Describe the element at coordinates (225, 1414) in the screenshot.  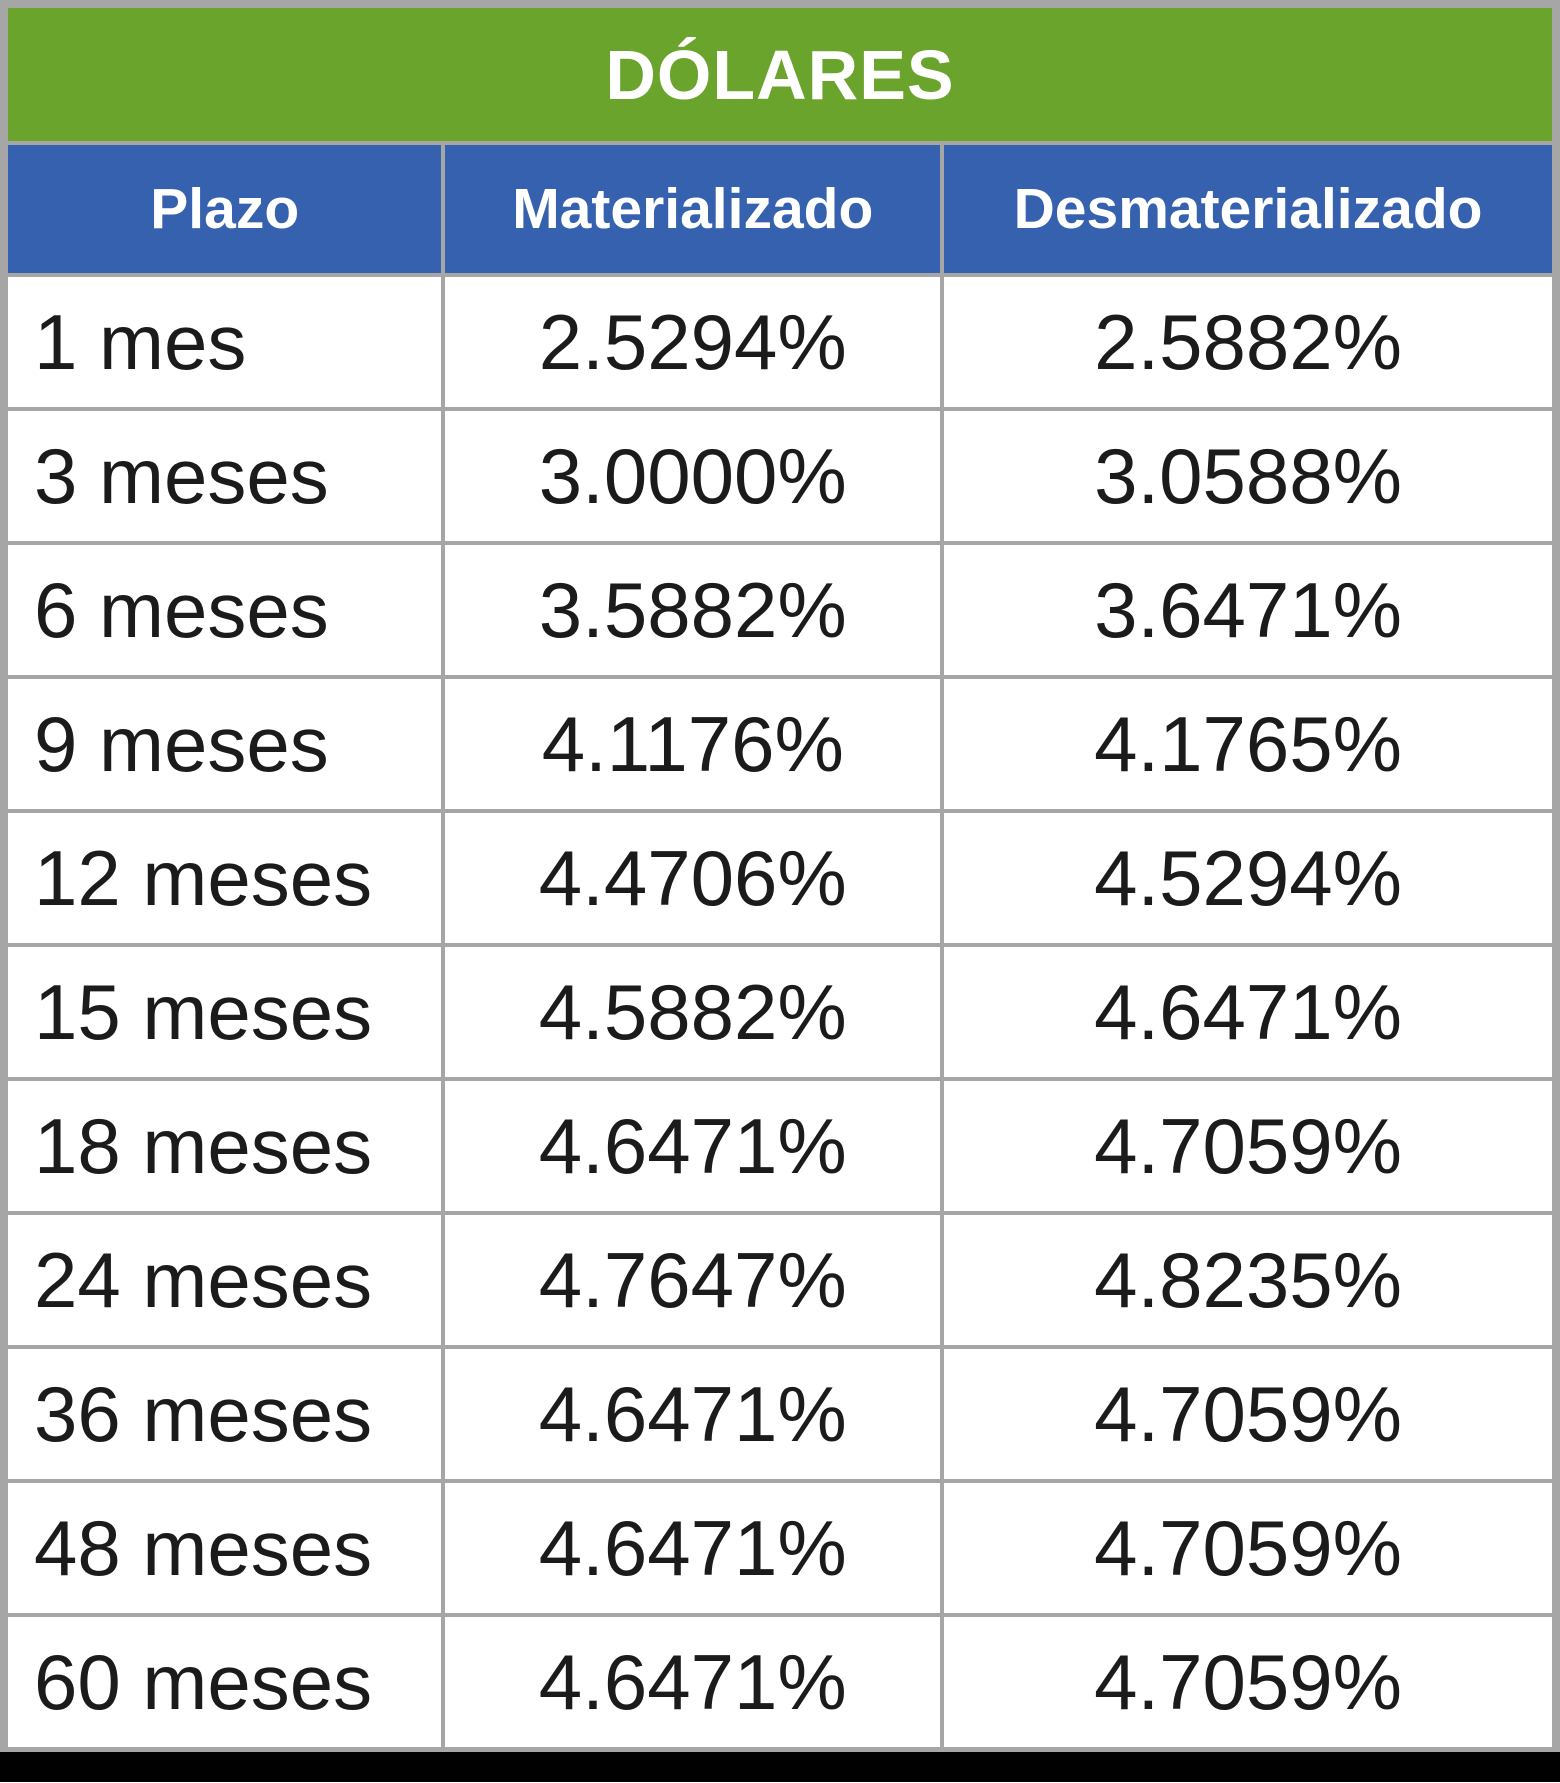
I see `plazo-cell: 36 meses` at that location.